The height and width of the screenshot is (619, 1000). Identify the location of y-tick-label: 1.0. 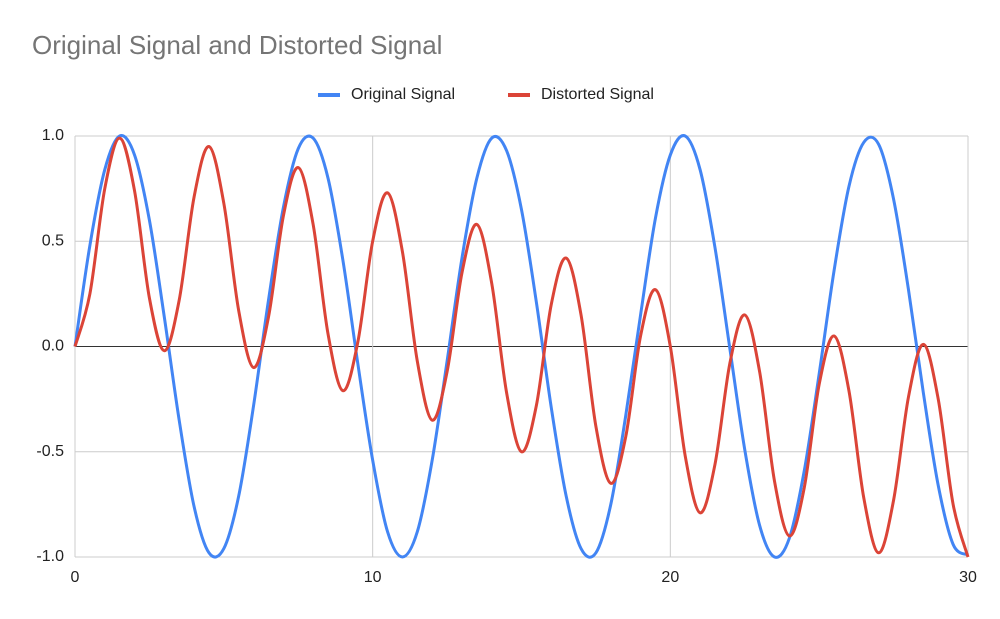
(53, 135).